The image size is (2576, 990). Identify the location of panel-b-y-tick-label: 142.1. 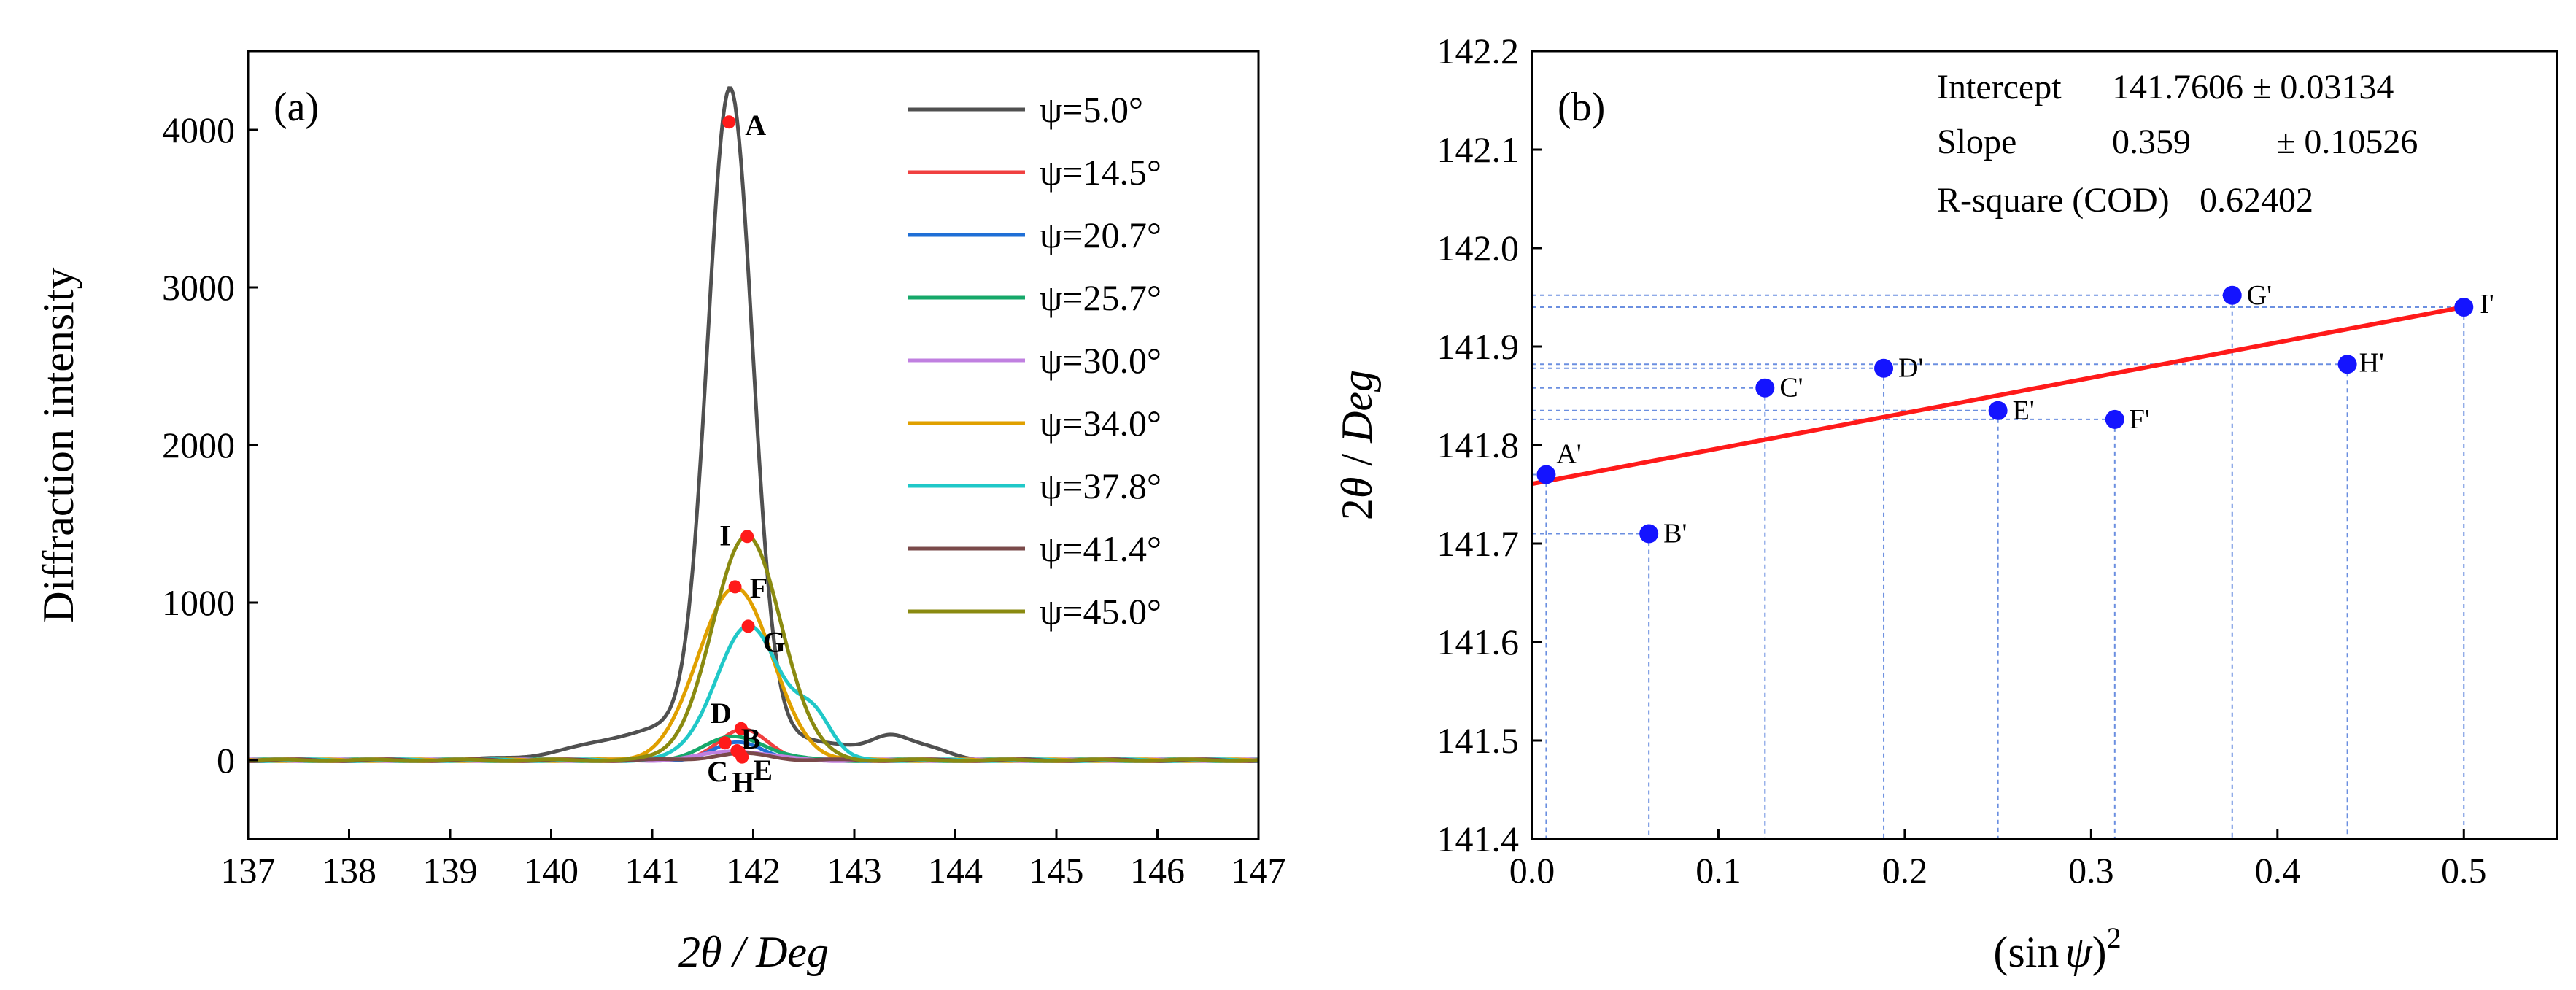
(1478, 149).